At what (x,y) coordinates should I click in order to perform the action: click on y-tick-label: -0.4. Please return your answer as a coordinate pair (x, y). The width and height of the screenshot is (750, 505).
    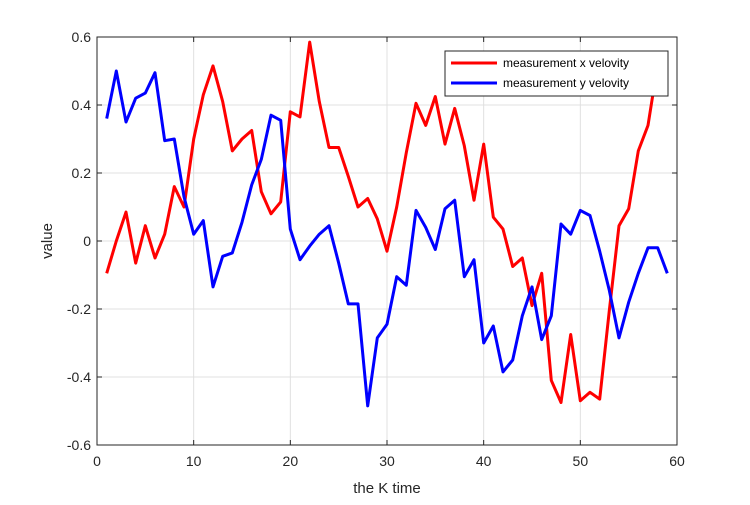
    Looking at the image, I should click on (79, 377).